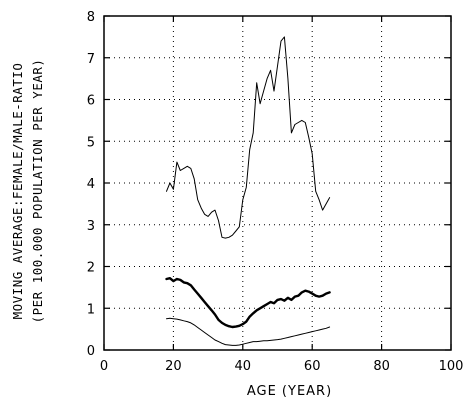 The height and width of the screenshot is (405, 474). What do you see at coordinates (243, 366) in the screenshot?
I see `x-tick-label: 40` at bounding box center [243, 366].